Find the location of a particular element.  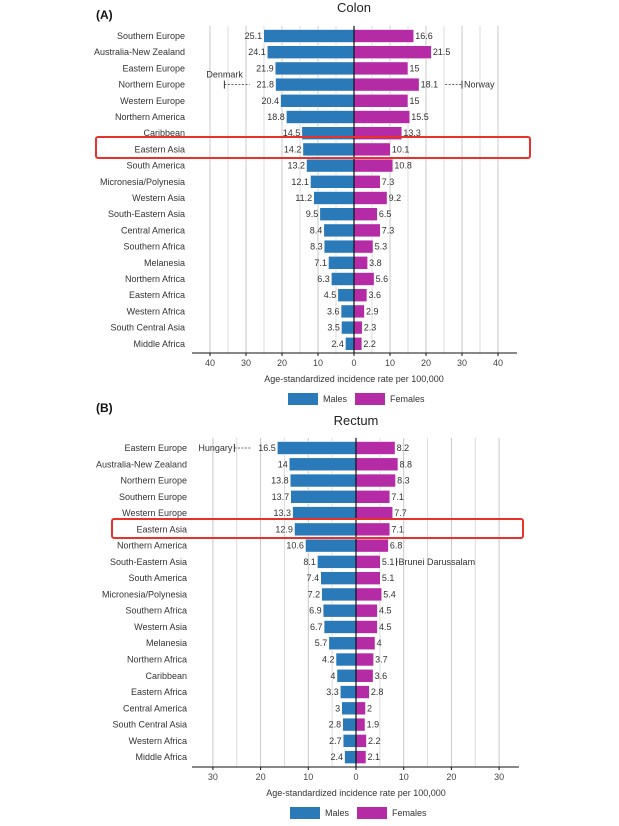

data-label-males: 14.2 is located at coordinates (293, 149).